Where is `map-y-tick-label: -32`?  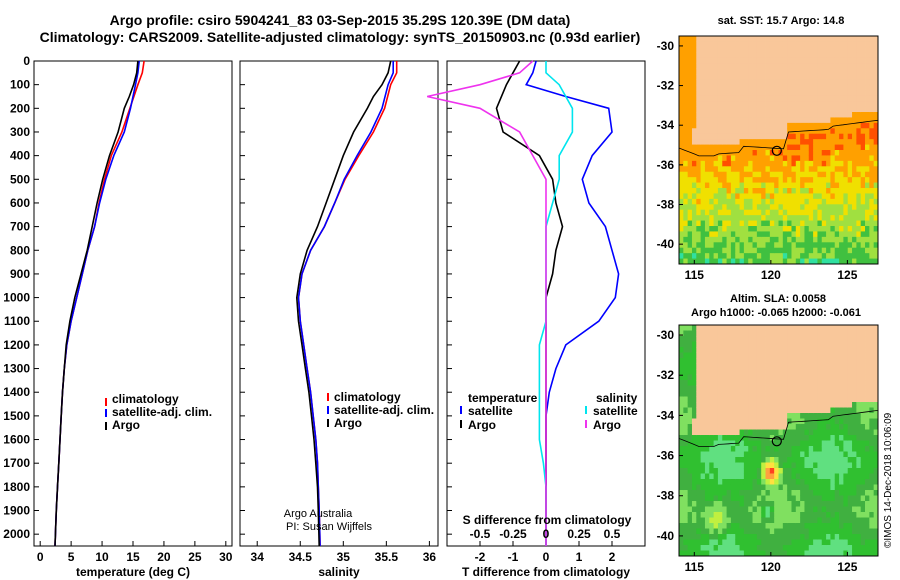
map-y-tick-label: -32 is located at coordinates (666, 86).